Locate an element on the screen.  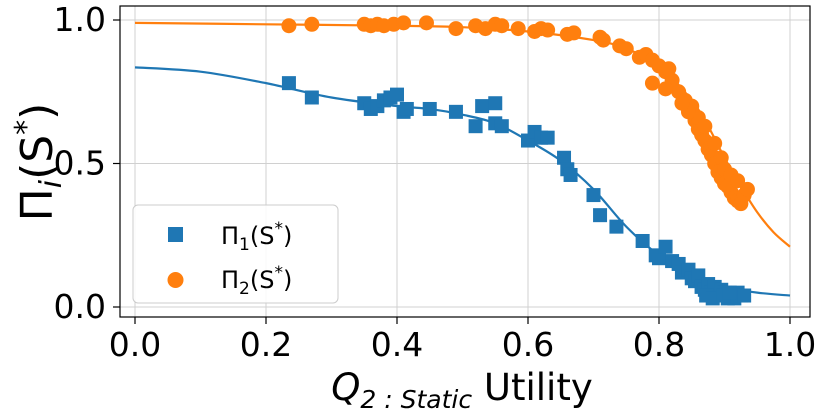
x-tick-label: 0.8 is located at coordinates (659, 344).